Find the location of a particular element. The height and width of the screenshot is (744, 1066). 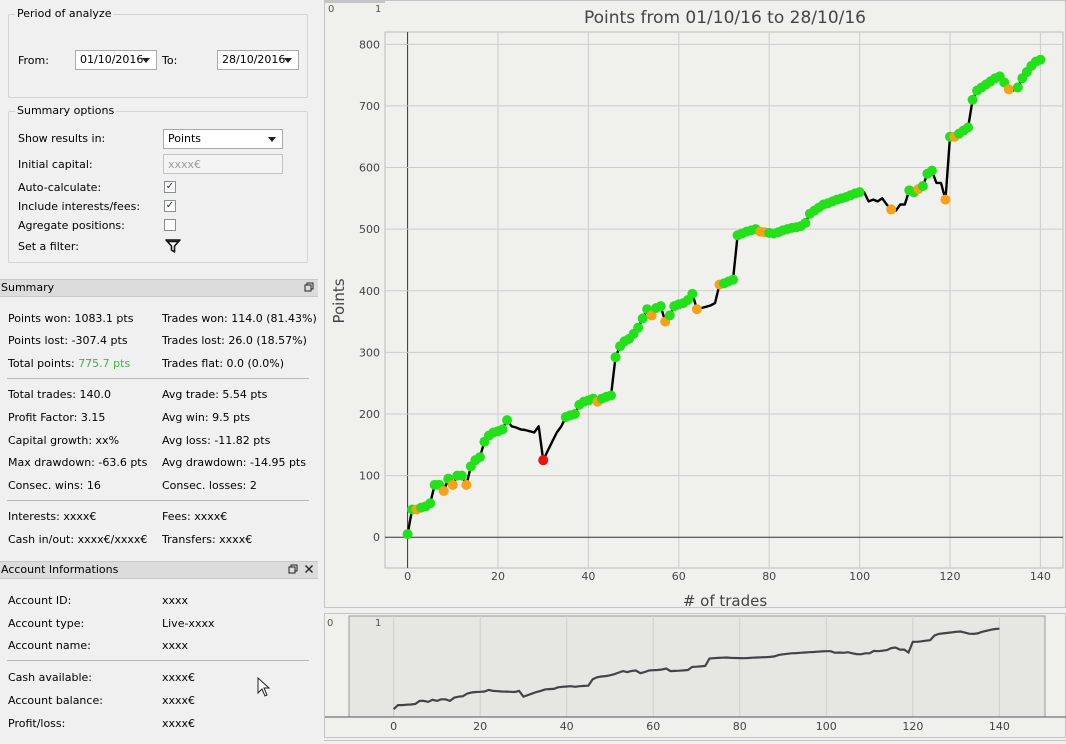

nav-tick-label: 140 is located at coordinates (999, 726).